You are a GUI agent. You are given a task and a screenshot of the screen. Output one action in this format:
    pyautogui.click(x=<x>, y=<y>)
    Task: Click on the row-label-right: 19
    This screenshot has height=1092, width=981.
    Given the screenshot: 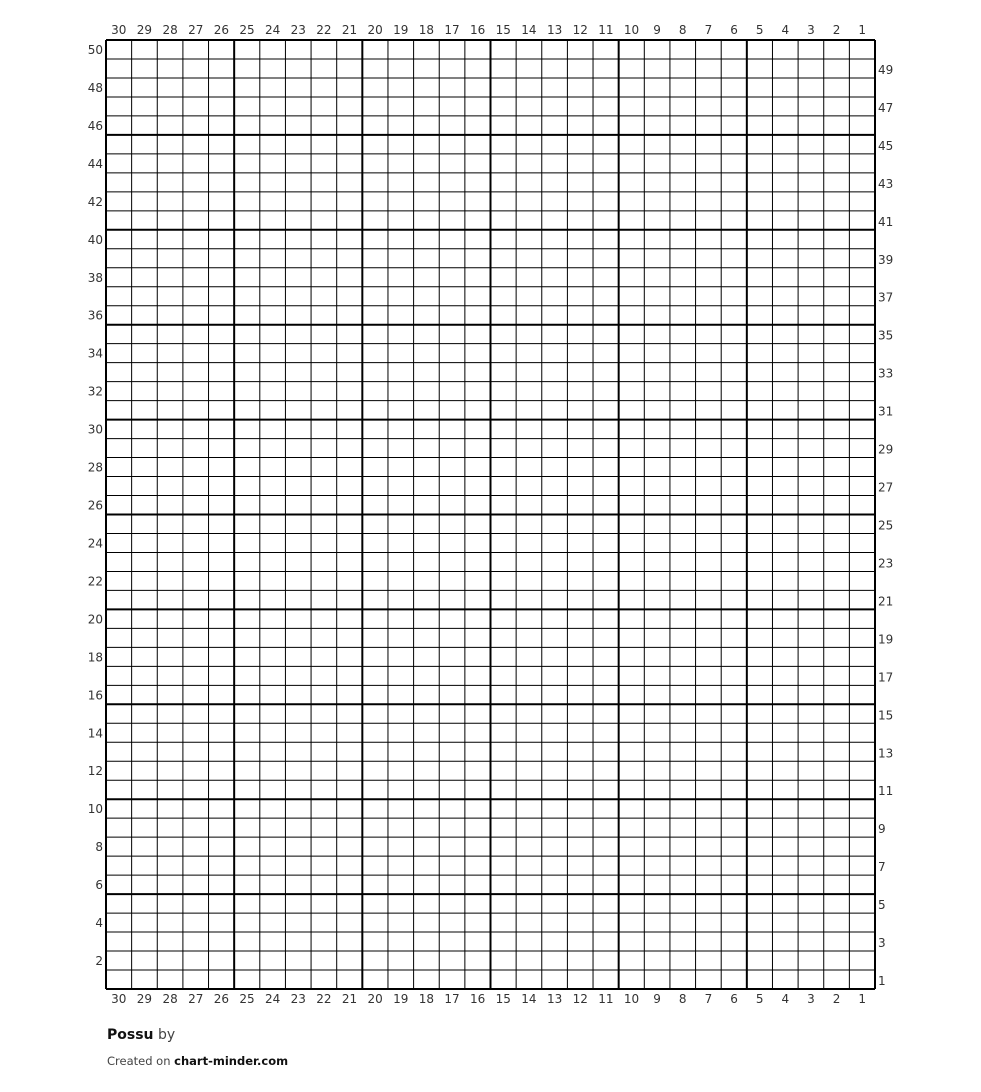 What is the action you would take?
    pyautogui.click(x=885, y=639)
    